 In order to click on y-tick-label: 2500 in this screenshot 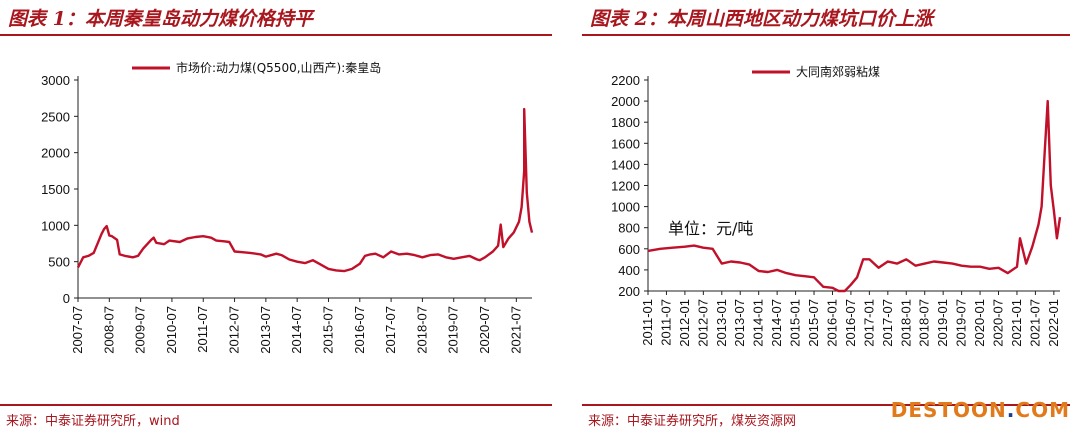, I will do `click(55, 116)`.